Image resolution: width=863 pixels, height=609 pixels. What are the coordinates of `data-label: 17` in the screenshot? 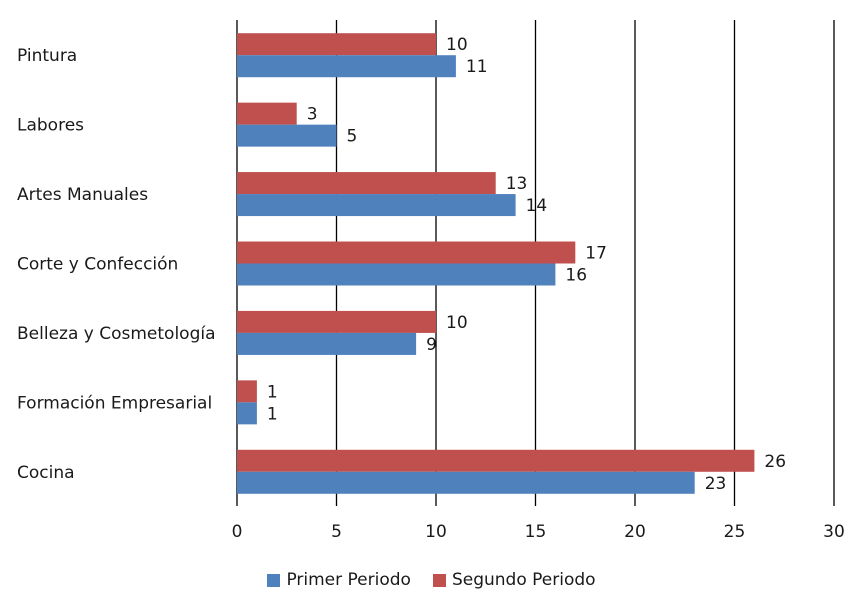 It's located at (596, 254).